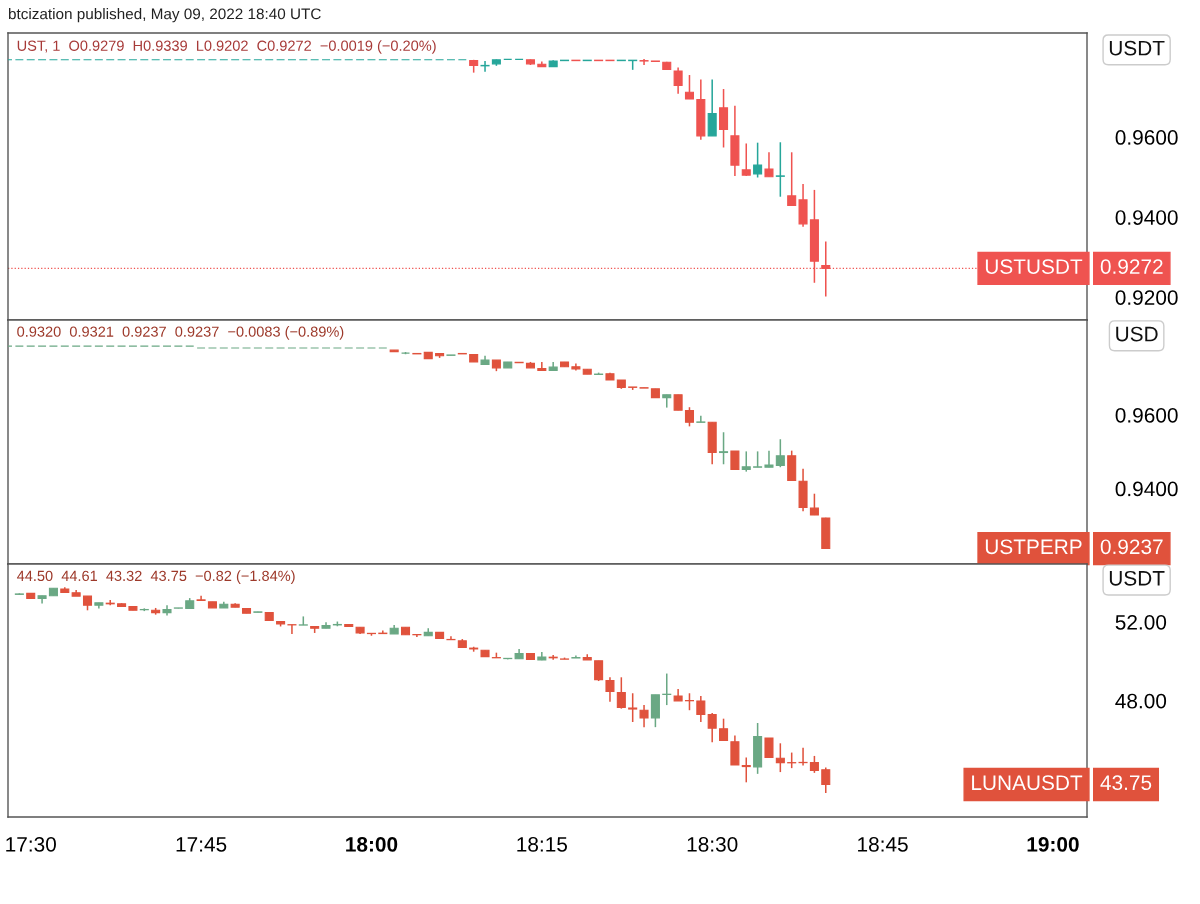  What do you see at coordinates (155, 577) in the screenshot?
I see `annotation: 44.50 44.61 43.32 43.75 −0.82 (−1.84%)` at bounding box center [155, 577].